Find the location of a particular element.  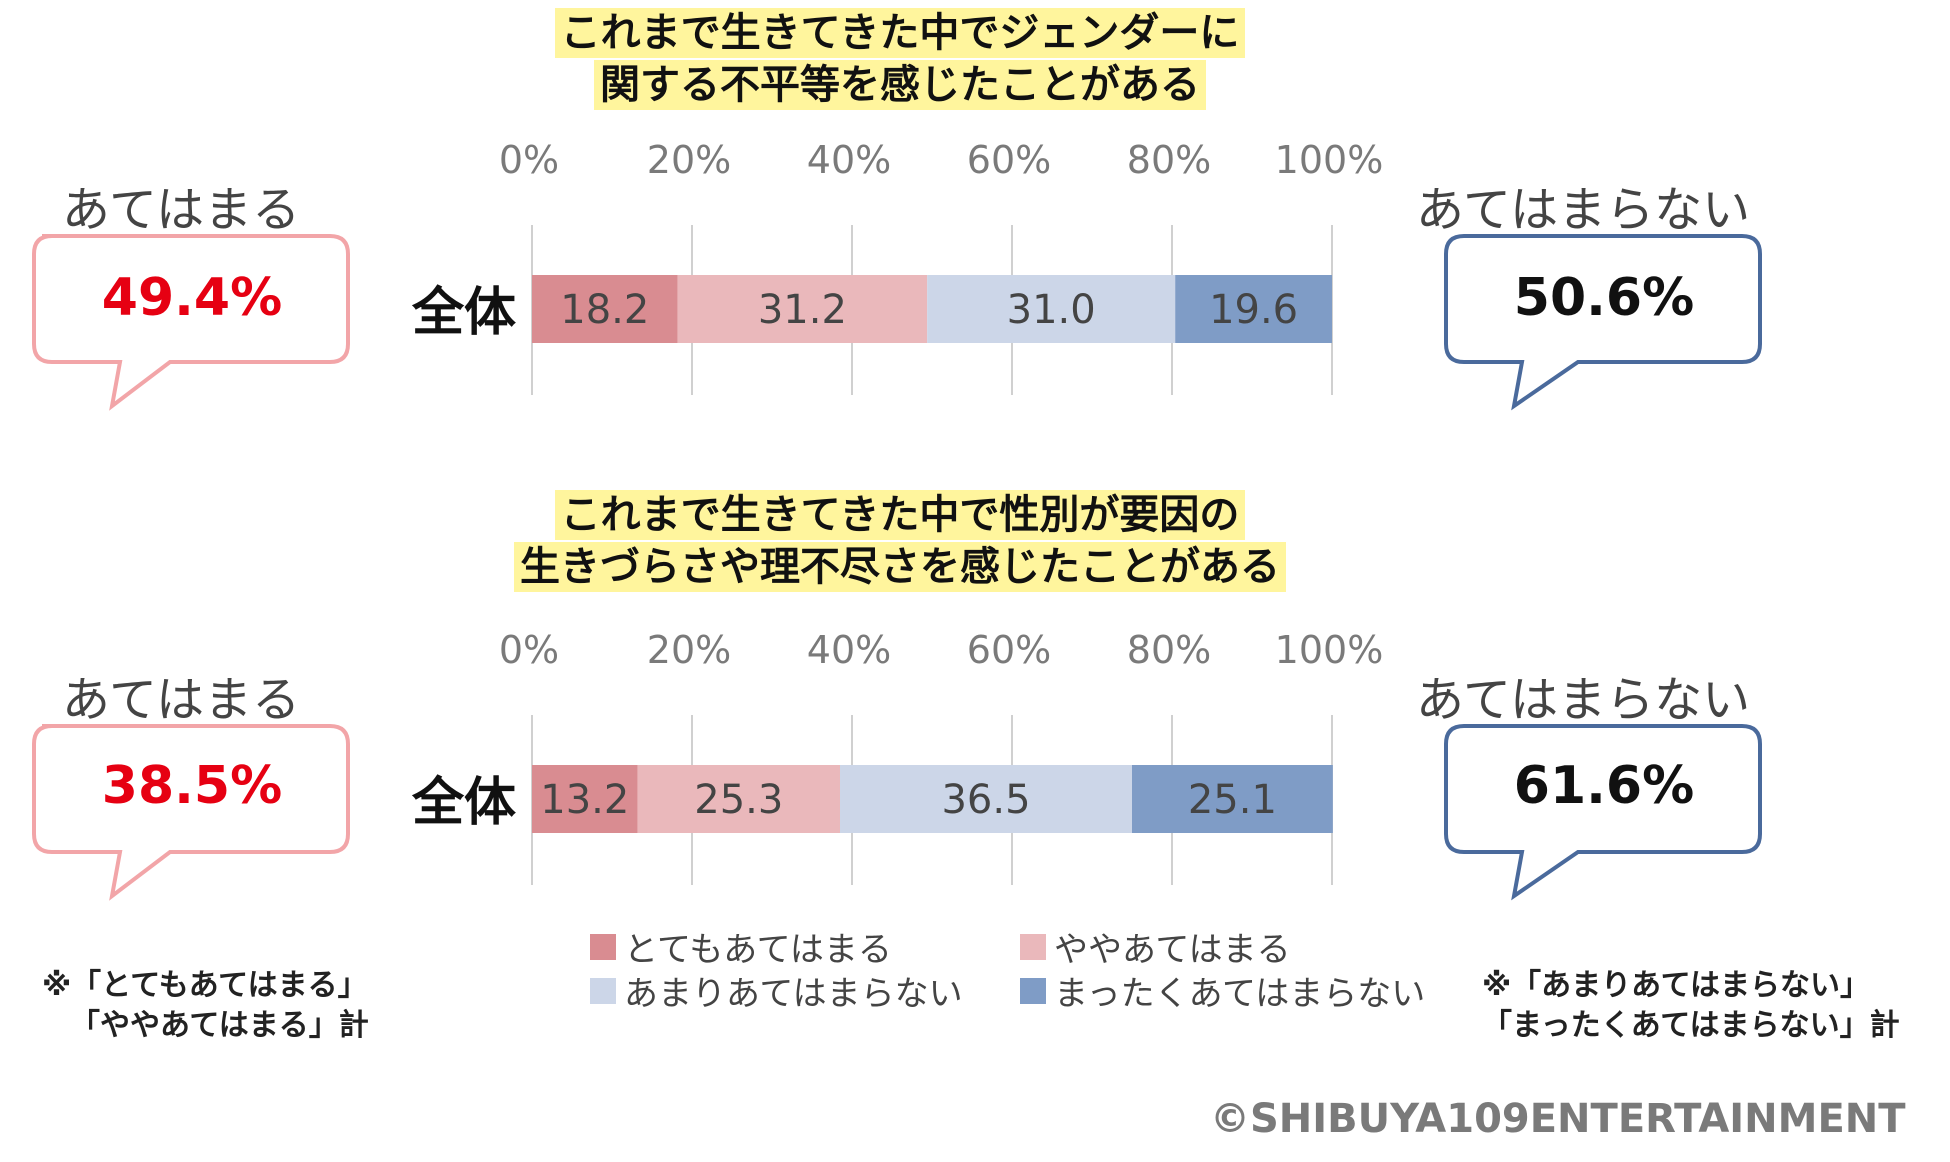

legend-swatch-somewhat-true is located at coordinates (1033, 946).